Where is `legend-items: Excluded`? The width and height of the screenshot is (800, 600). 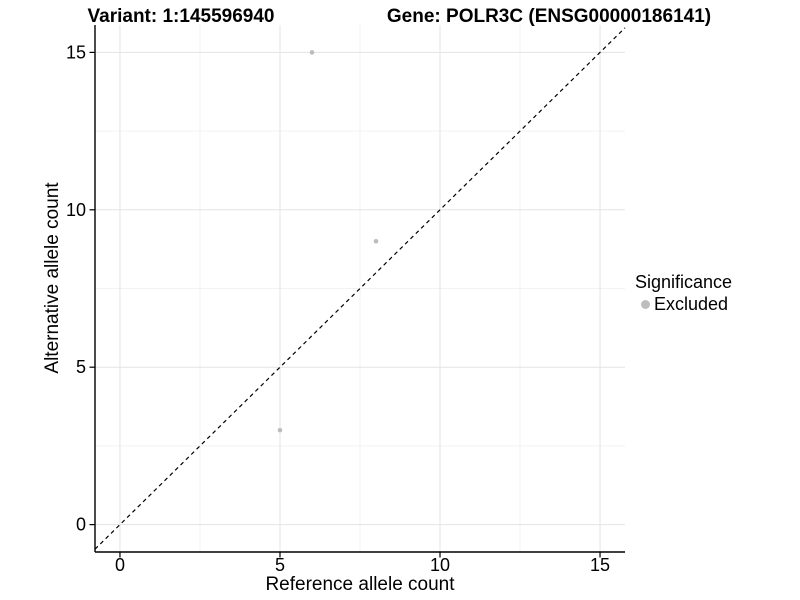
legend-items: Excluded is located at coordinates (683, 304).